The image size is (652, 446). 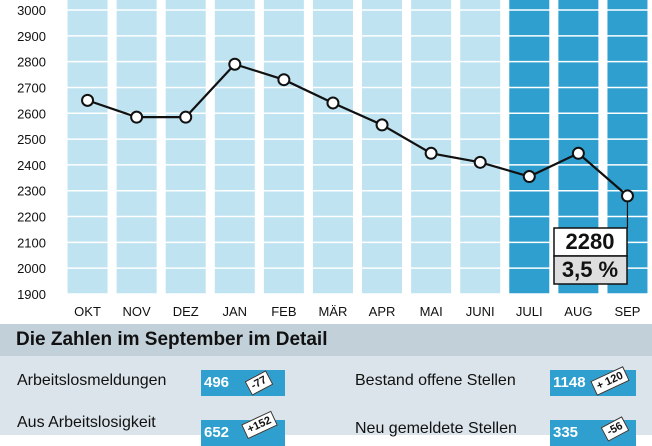 What do you see at coordinates (382, 147) in the screenshot?
I see `column-bar-apr` at bounding box center [382, 147].